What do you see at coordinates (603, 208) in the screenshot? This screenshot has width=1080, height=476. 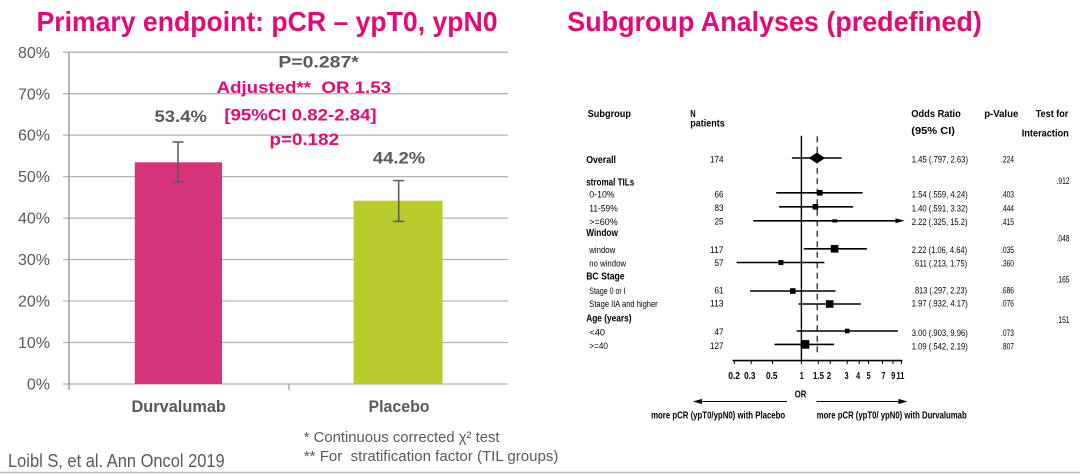 I see `svg-text: 11-59%` at bounding box center [603, 208].